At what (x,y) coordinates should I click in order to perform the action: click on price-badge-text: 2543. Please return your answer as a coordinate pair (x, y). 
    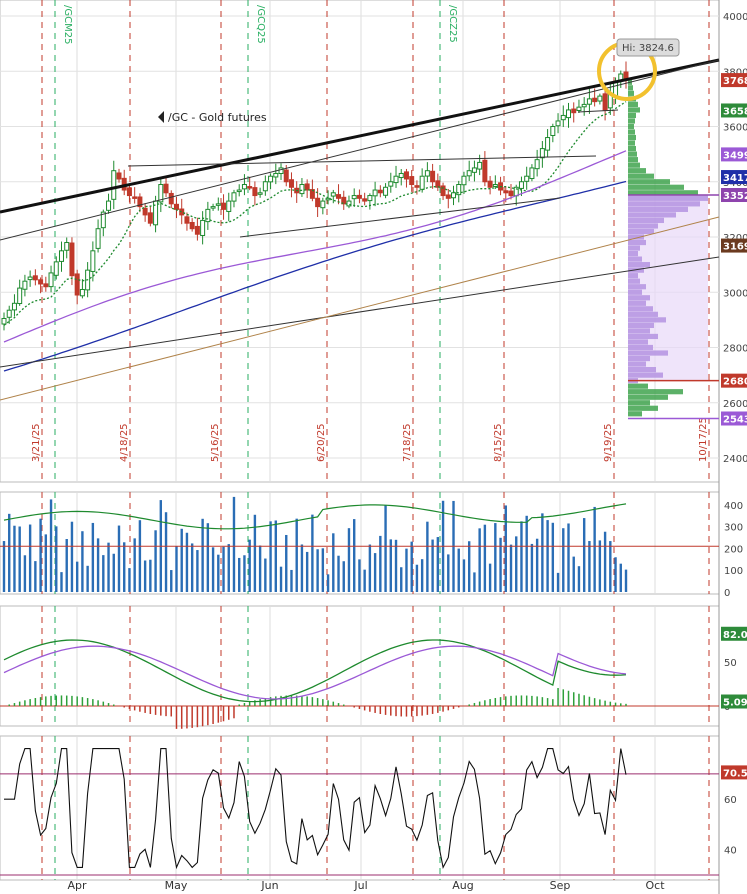
    Looking at the image, I should click on (735, 419).